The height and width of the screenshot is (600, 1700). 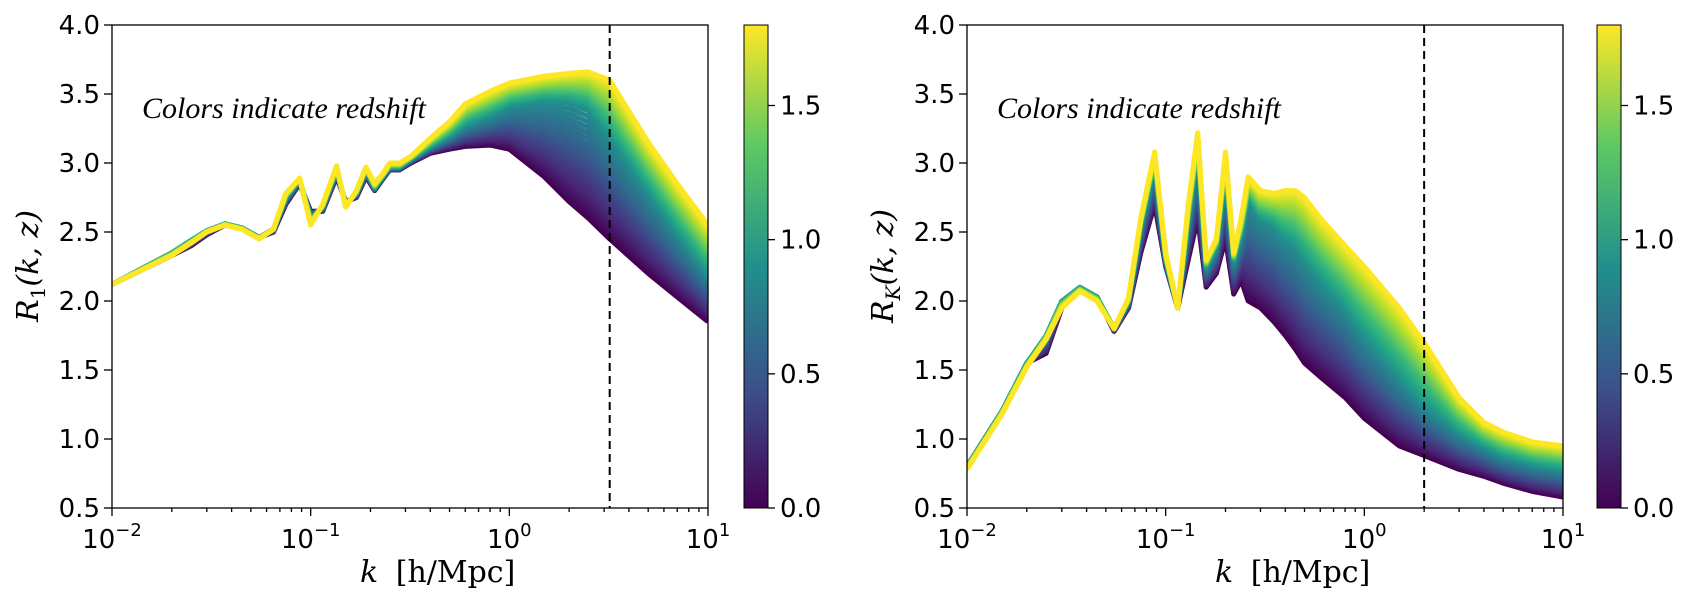 I want to click on left-y-axis: 0.5 1.0 1.5 2.0 2.5 3.0 3.5 4.0, so click(x=85, y=267).